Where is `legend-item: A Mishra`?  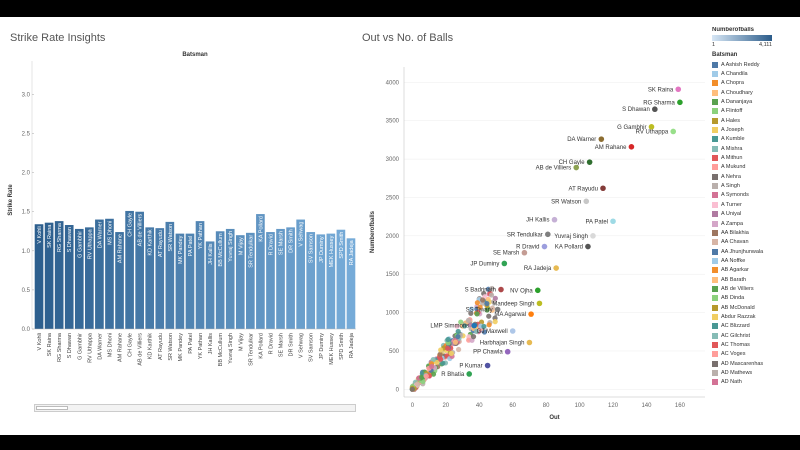
legend-item: A Mishra is located at coordinates (756, 148).